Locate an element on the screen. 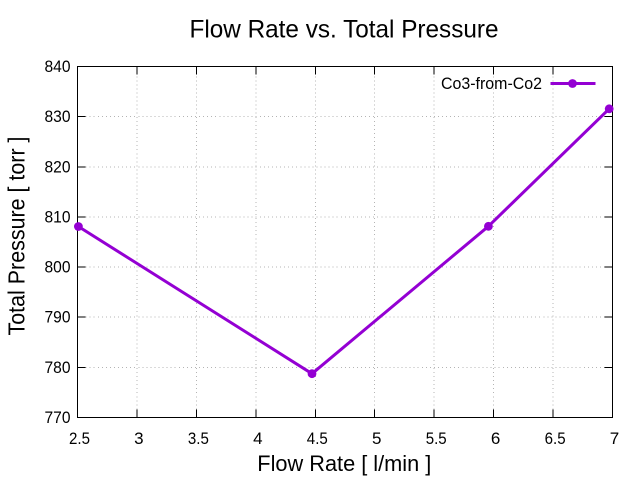 The width and height of the screenshot is (640, 480). svg-text: Flow Rate [ l/min ] is located at coordinates (344, 463).